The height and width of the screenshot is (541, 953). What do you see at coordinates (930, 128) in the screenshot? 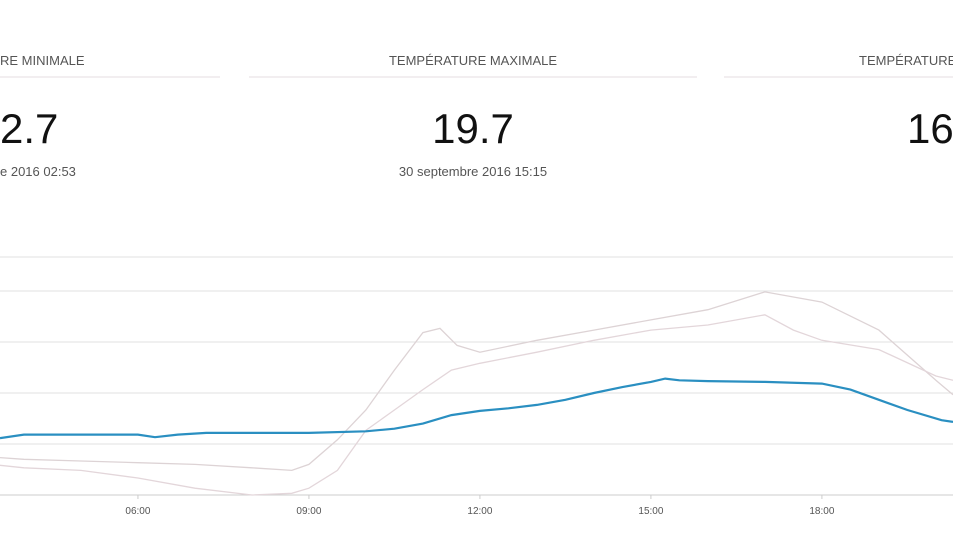
I see `stat-value: 16` at bounding box center [930, 128].